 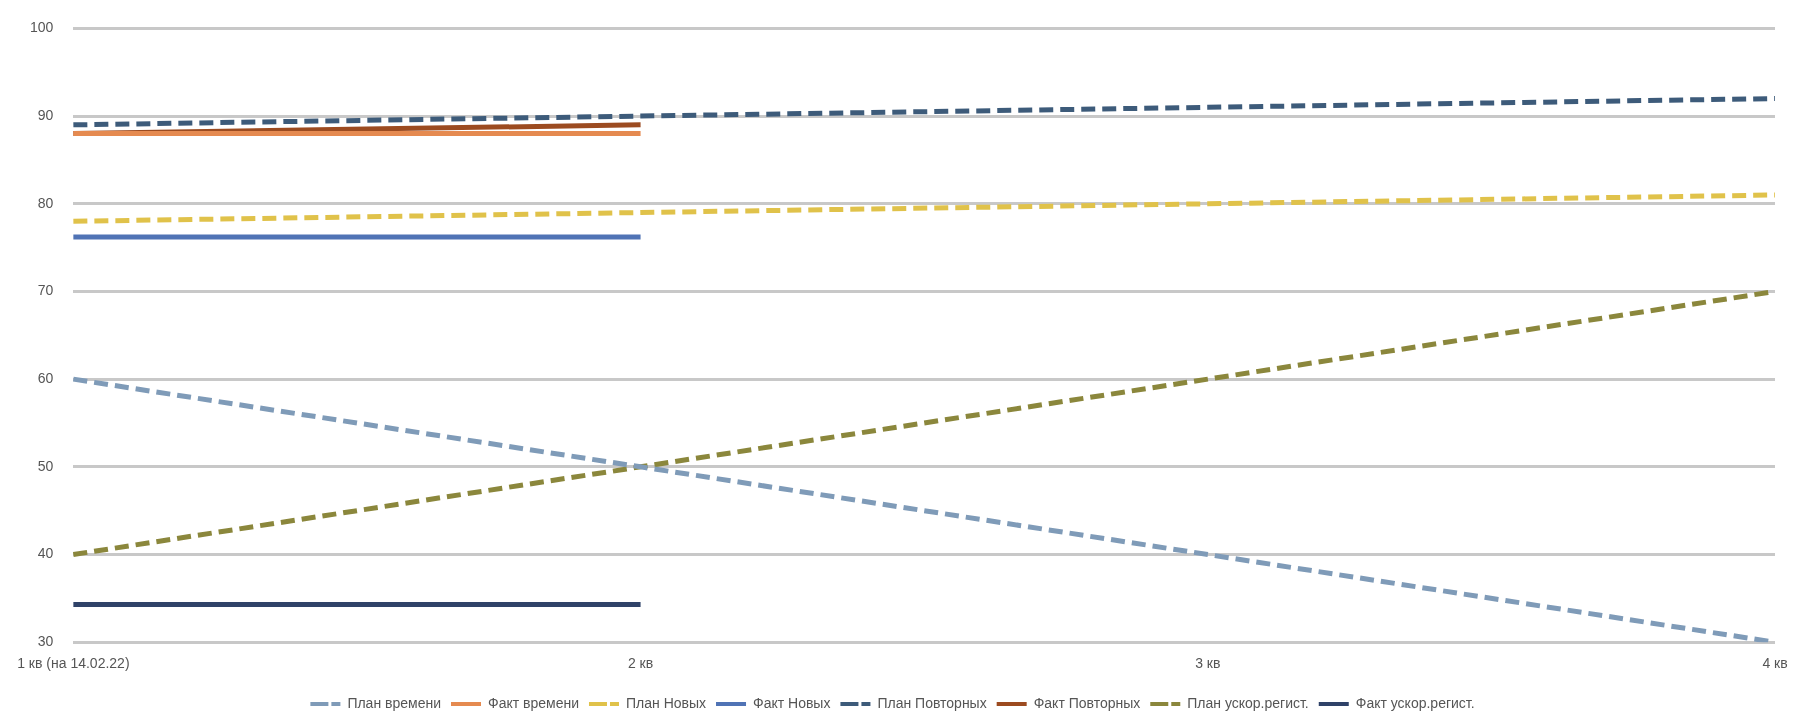 I want to click on y-tick-label: 90, so click(x=45, y=114).